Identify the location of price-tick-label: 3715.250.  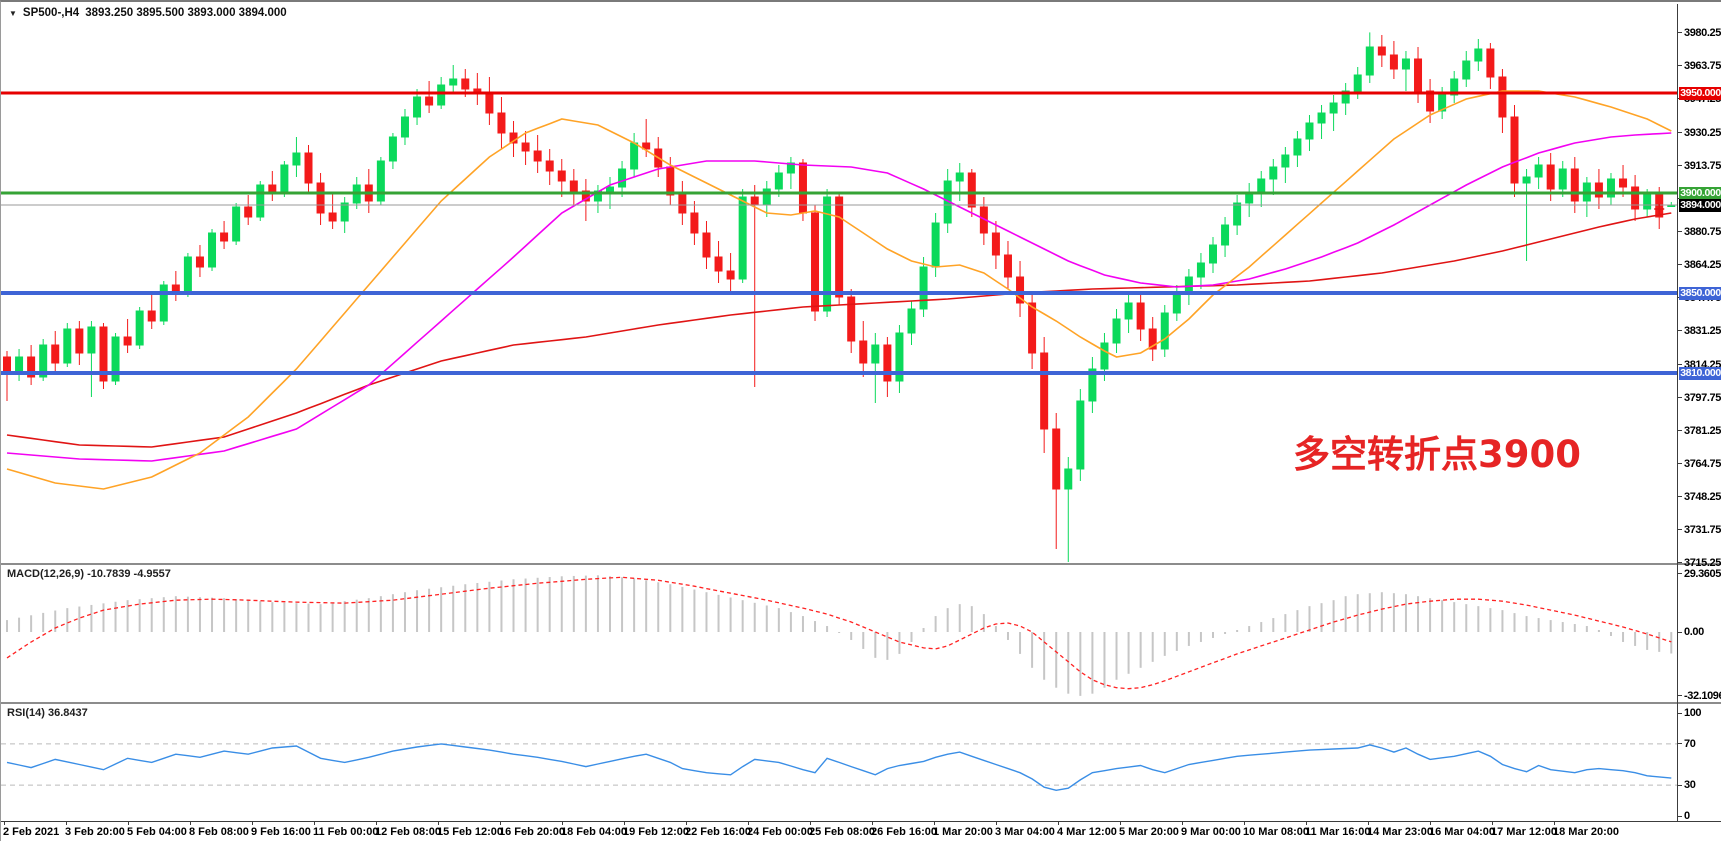
(1702, 562).